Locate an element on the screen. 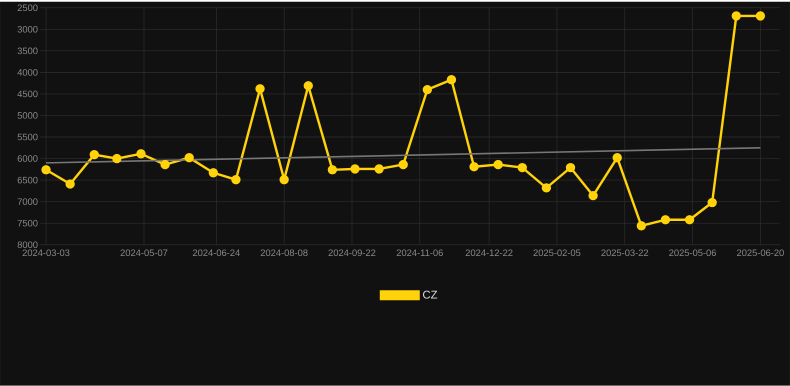 This screenshot has height=386, width=790. x-tick-label: 2025-05-06 is located at coordinates (692, 253).